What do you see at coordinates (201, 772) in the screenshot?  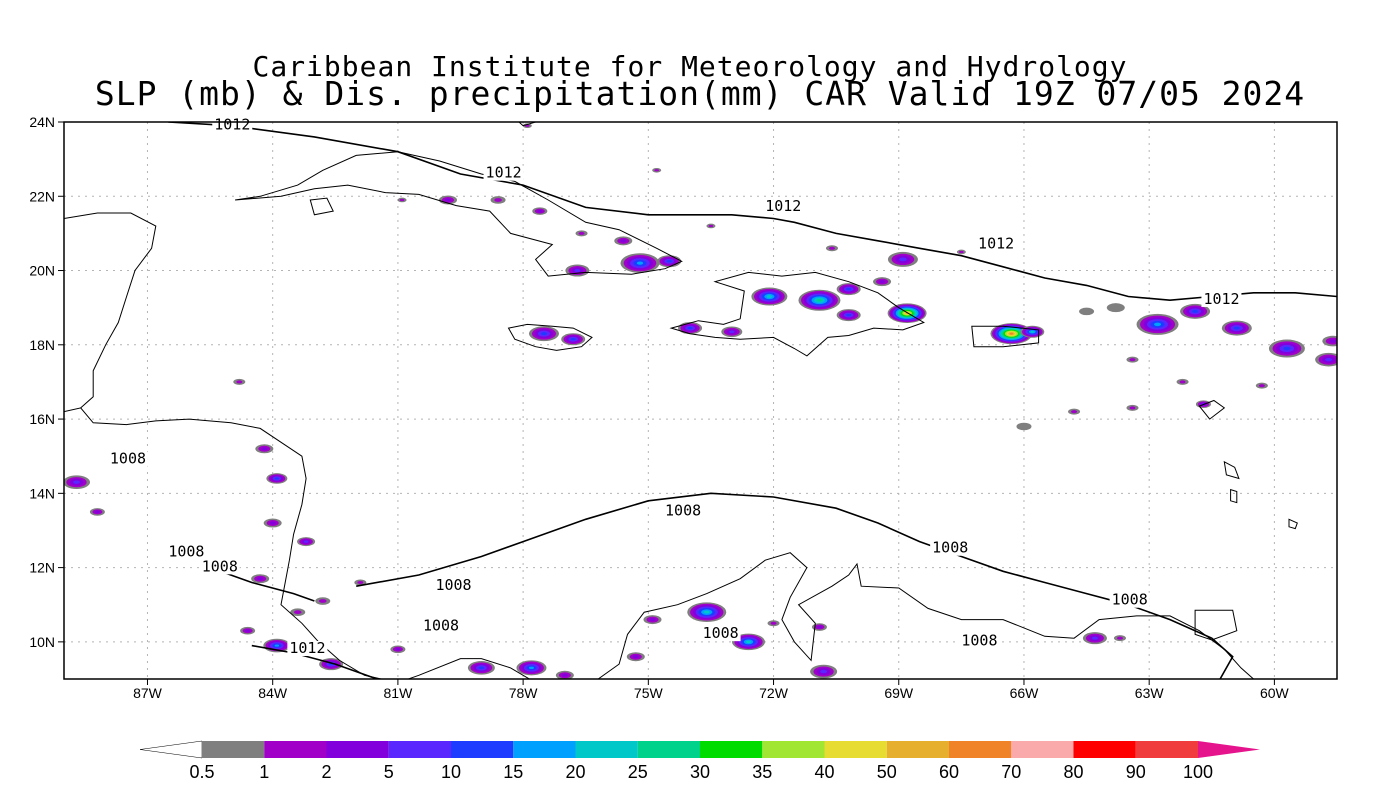 I see `colorbar-label: 0.5` at bounding box center [201, 772].